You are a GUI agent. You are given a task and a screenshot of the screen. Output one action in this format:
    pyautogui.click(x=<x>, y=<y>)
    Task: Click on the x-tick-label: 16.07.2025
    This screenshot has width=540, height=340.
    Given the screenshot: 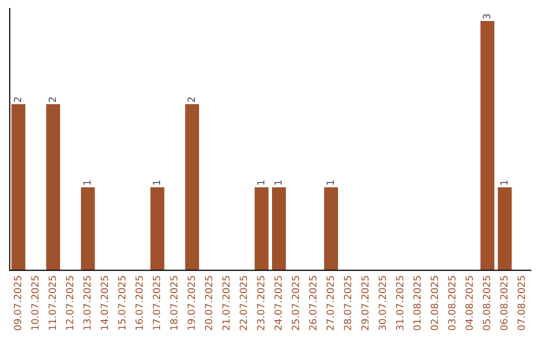 What is the action you would take?
    pyautogui.click(x=139, y=303)
    